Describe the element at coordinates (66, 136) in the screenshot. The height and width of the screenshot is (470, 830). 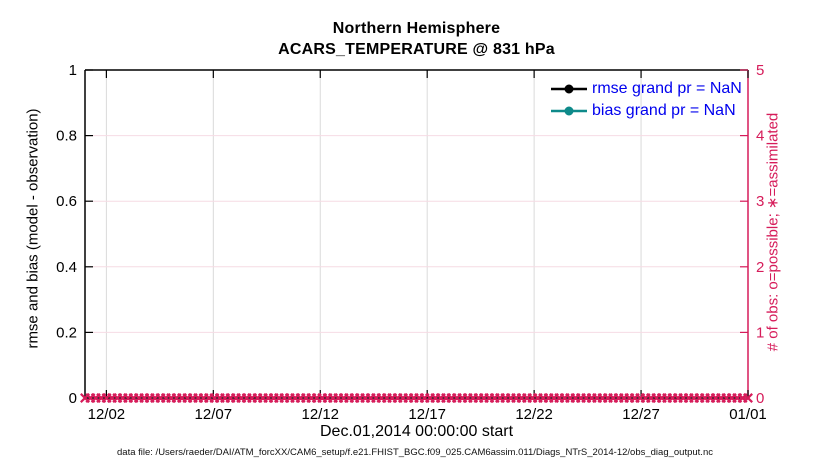
I see `y-left-tick-label: 0.8` at that location.